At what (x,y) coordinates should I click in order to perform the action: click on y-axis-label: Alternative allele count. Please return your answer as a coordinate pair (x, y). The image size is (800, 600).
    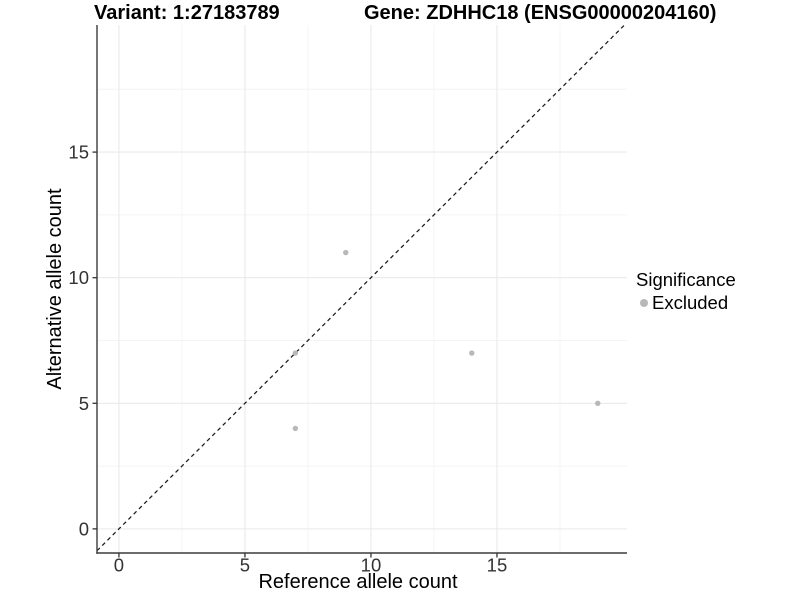
    Looking at the image, I should click on (55, 289).